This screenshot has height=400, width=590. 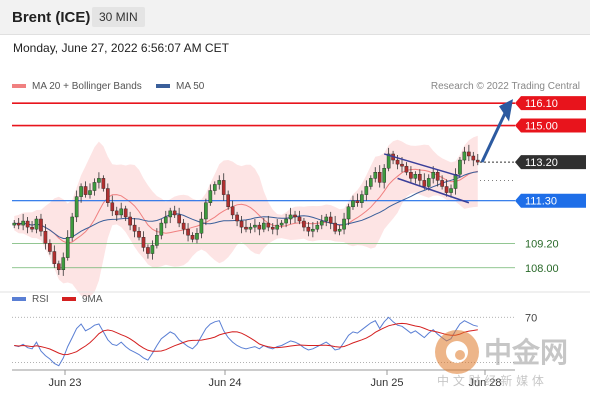 What do you see at coordinates (386, 383) in the screenshot?
I see `x-tick-label: Jun 25` at bounding box center [386, 383].